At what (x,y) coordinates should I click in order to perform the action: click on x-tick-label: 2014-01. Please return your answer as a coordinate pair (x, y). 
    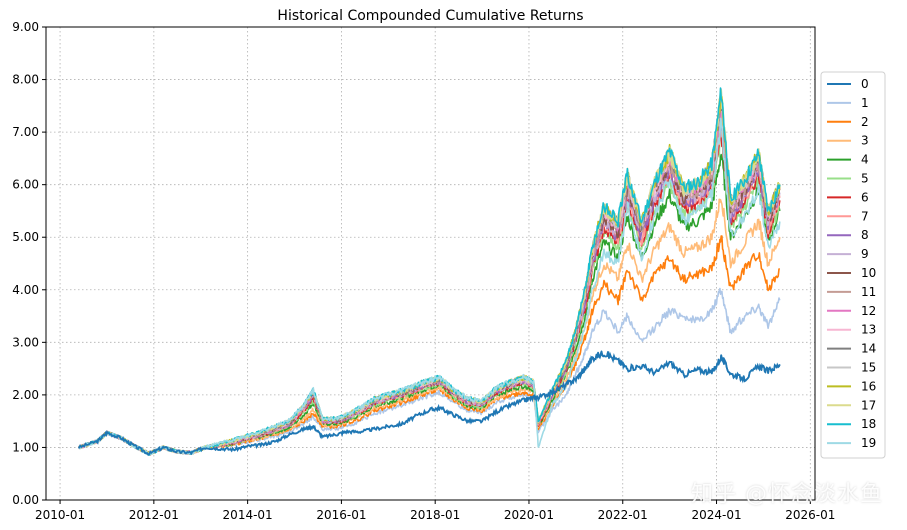
    Looking at the image, I should click on (248, 515).